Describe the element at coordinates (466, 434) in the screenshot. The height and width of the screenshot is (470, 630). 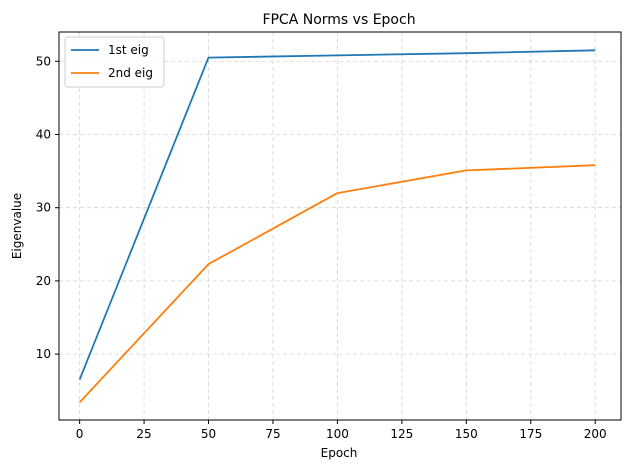
I see `x-tick-label: 150` at that location.